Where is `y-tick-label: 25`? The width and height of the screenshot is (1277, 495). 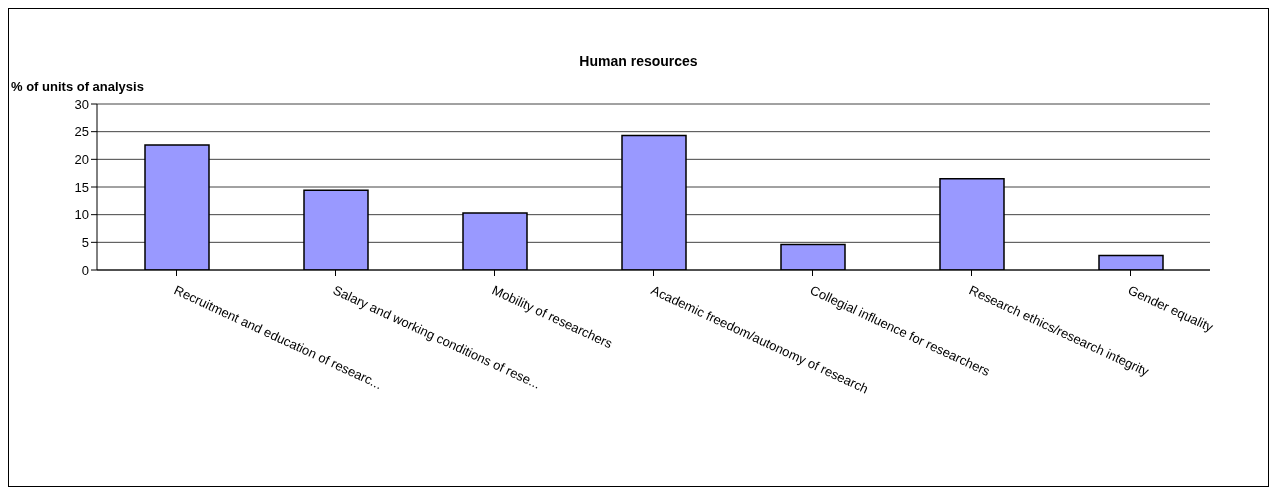 y-tick-label: 25 is located at coordinates (81, 132).